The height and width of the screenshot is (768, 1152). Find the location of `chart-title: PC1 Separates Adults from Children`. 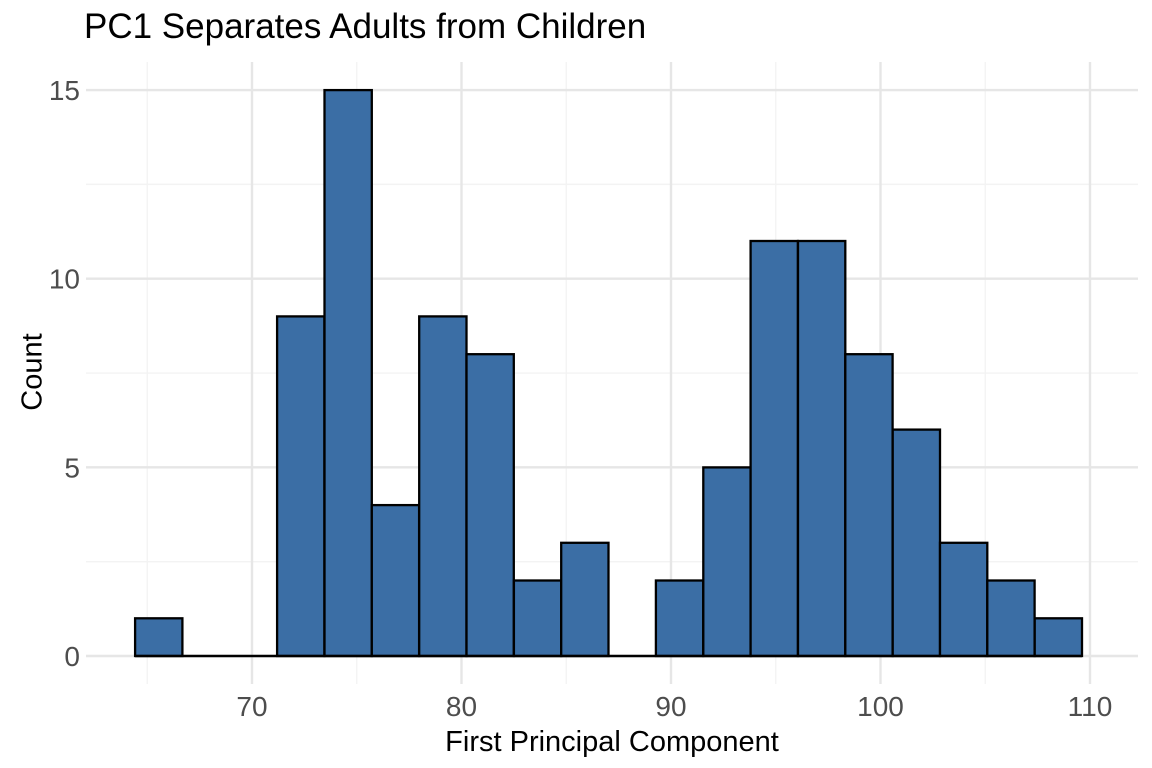

chart-title: PC1 Separates Adults from Children is located at coordinates (365, 26).